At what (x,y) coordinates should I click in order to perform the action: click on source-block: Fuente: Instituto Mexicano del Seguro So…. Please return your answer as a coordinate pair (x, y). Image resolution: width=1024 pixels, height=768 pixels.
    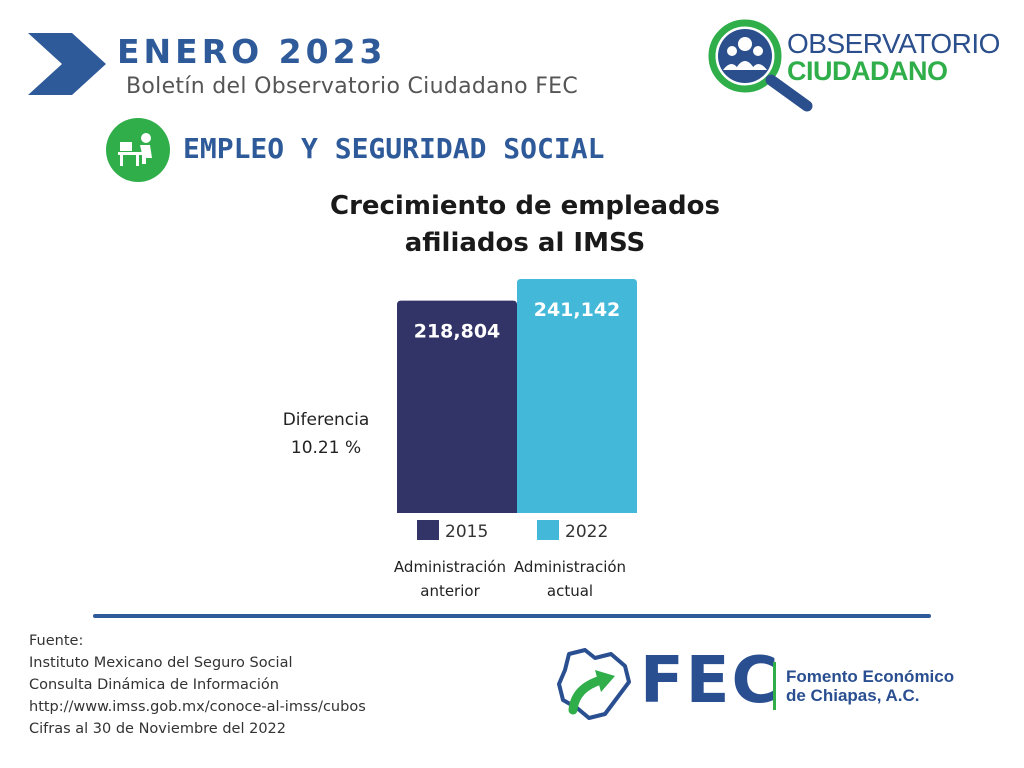
    Looking at the image, I should click on (197, 685).